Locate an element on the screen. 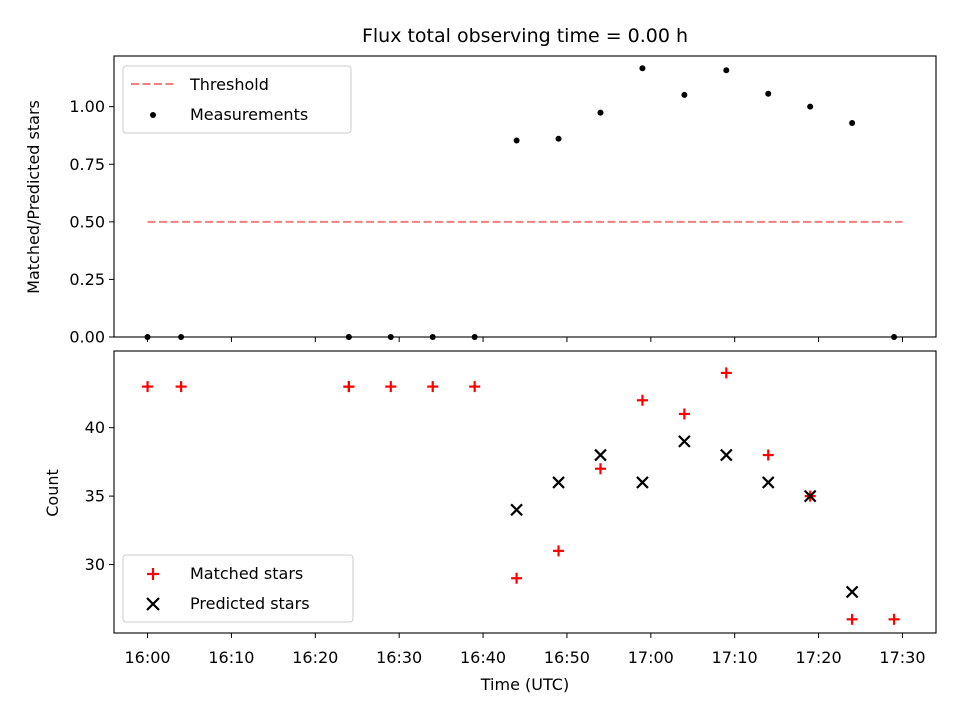 The image size is (960, 720). bottom-legend: Matched stars Predicted stars is located at coordinates (238, 588).